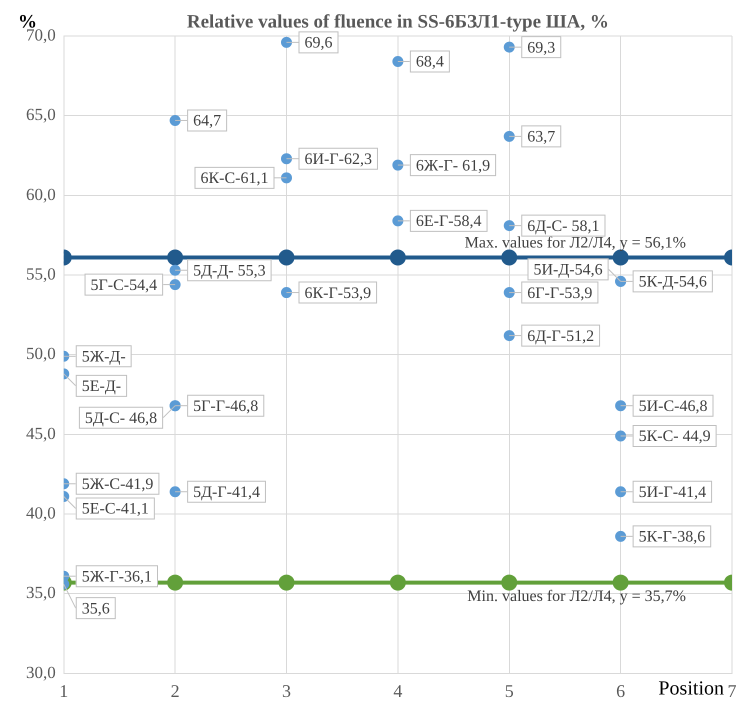  What do you see at coordinates (430, 62) in the screenshot?
I see `data-label: 68,4` at bounding box center [430, 62].